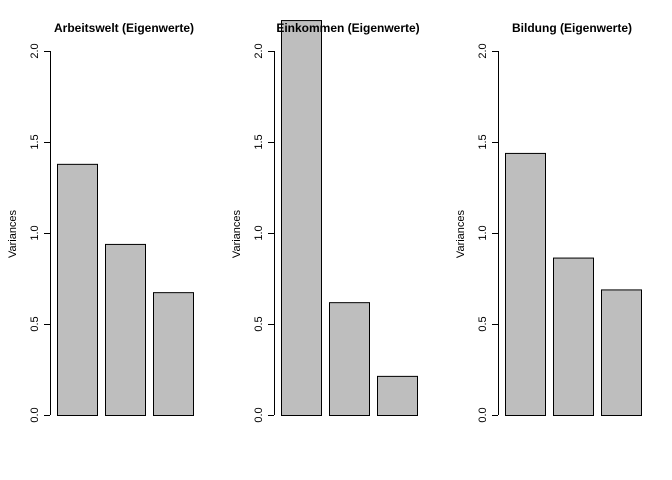  I want to click on chart-title: Einkommen (Eigenwerte), so click(347, 28).